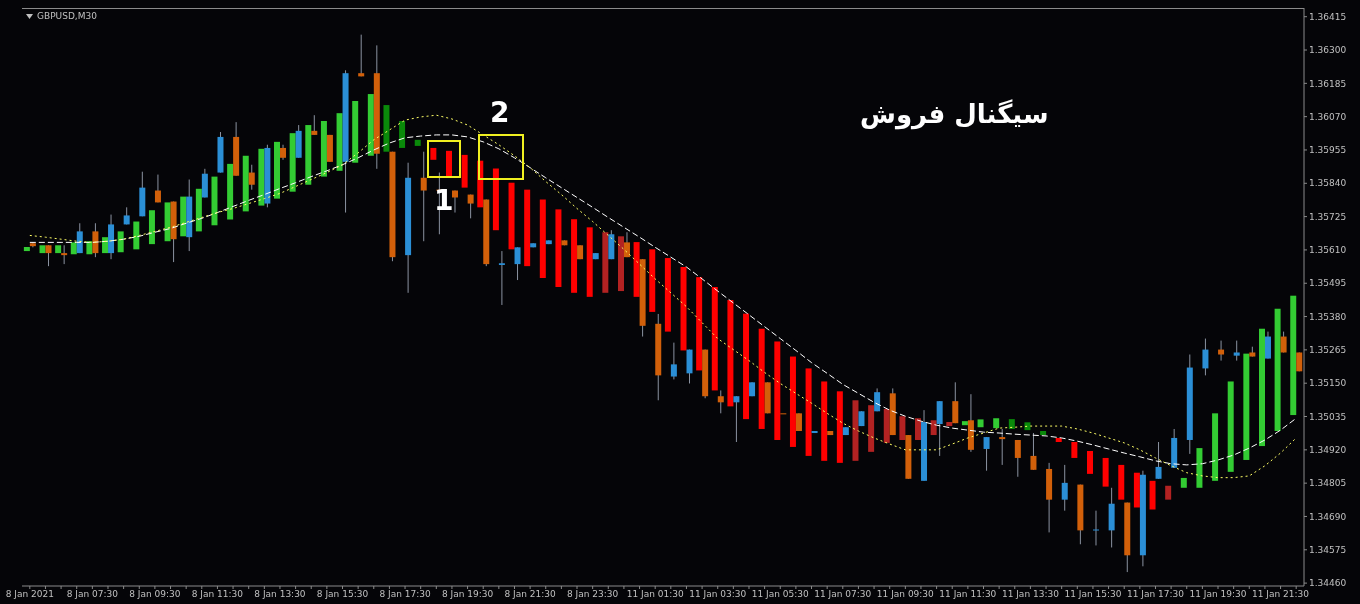 This screenshot has width=1360, height=604. Describe the element at coordinates (530, 594) in the screenshot. I see `x-tick-label: 8 Jan 21:30` at that location.